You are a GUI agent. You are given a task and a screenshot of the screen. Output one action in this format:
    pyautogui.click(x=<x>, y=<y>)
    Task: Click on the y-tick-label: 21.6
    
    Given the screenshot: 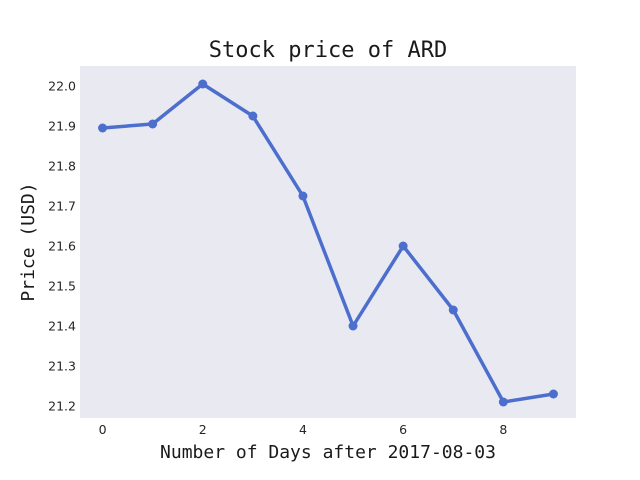 What is the action you would take?
    pyautogui.click(x=62, y=246)
    